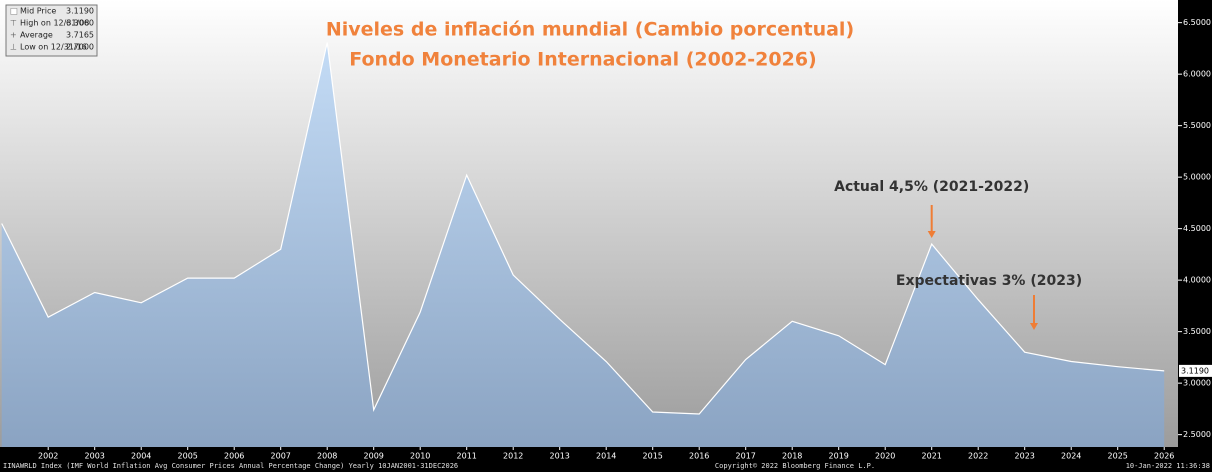  Describe the element at coordinates (1195, 236) in the screenshot. I see `axis-strip` at that location.